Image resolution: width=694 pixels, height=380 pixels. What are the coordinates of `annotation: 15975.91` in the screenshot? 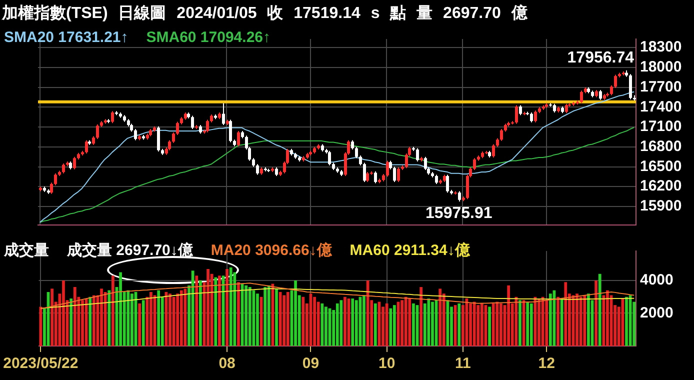 It's located at (459, 213).